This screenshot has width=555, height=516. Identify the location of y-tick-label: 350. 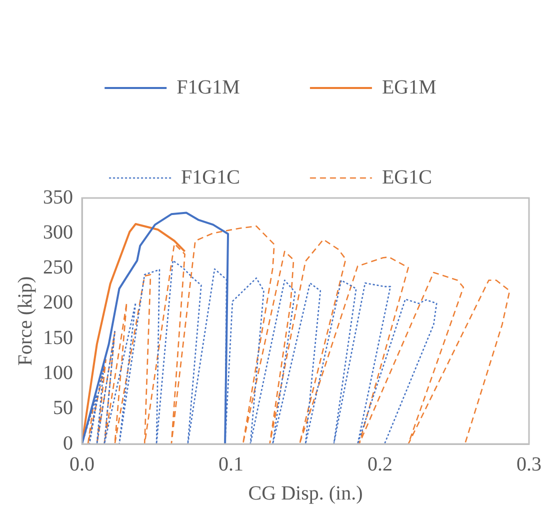
(58, 197).